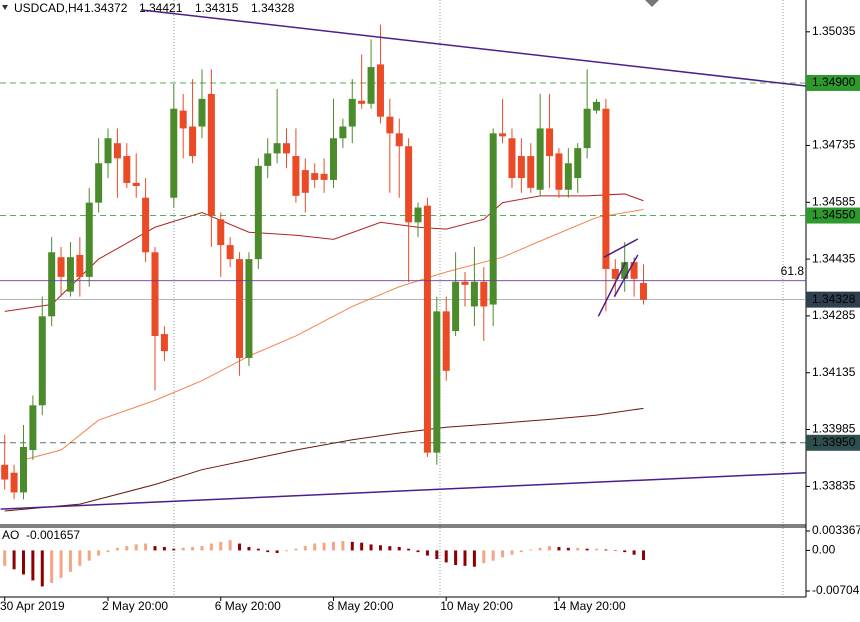 This screenshot has height=622, width=860. I want to click on level-label: 1.34550, so click(834, 215).